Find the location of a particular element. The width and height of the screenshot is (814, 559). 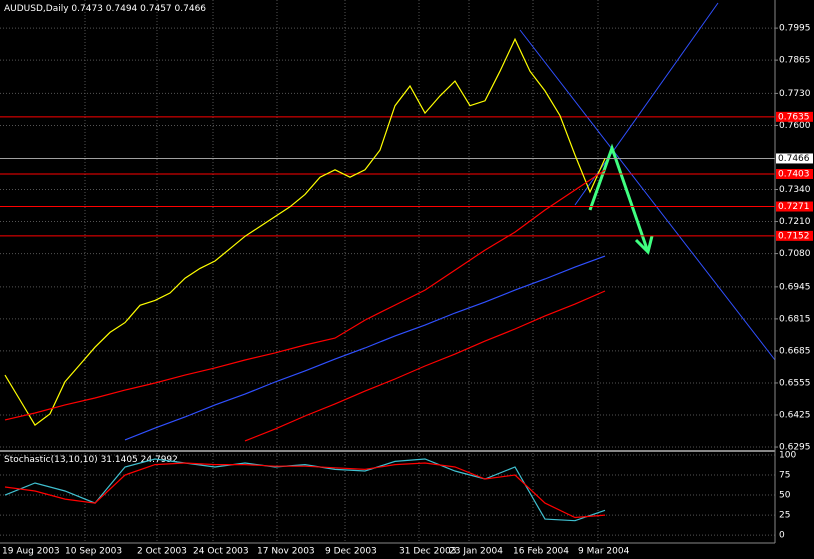

x-tick-label: 17 Nov 2003 is located at coordinates (286, 552).